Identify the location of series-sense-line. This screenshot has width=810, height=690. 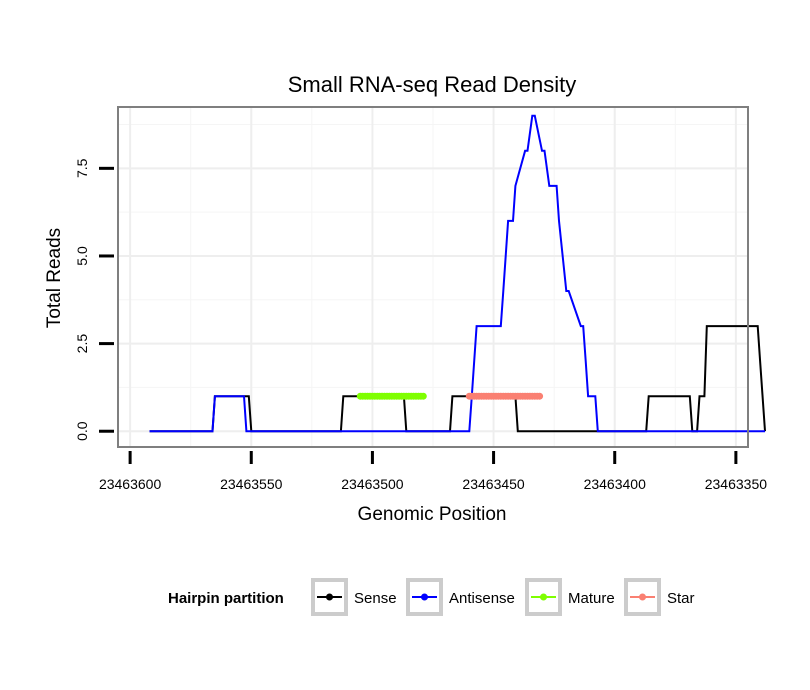
(457, 379).